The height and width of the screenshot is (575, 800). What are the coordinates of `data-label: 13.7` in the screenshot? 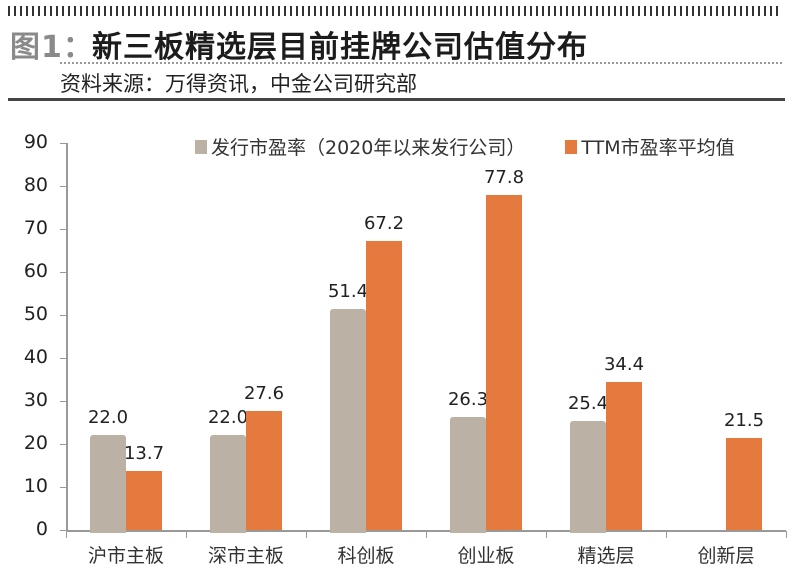 It's located at (144, 454).